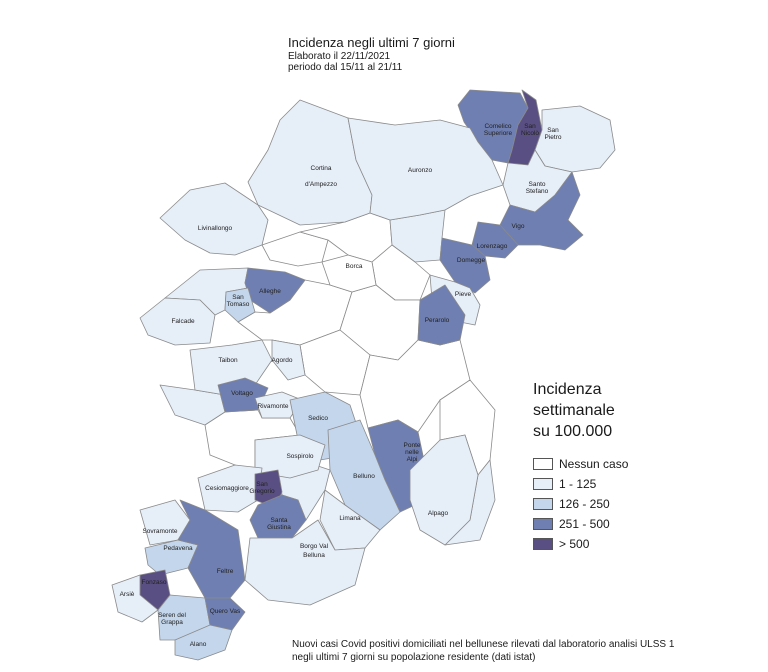  I want to click on legend-item-1-125: 1 - 125, so click(580, 484).